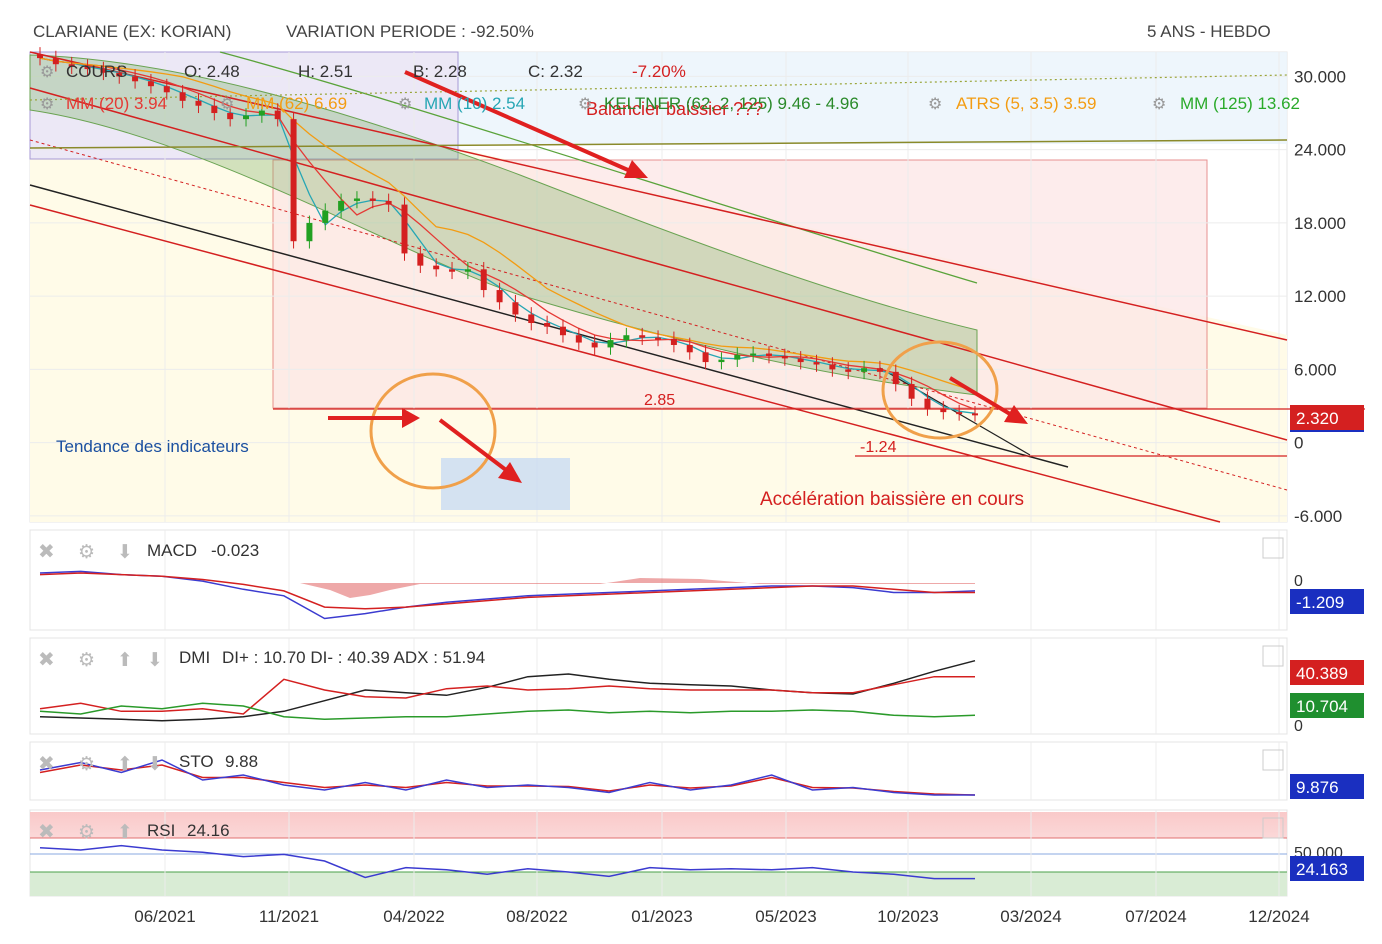  Describe the element at coordinates (1320, 76) in the screenshot. I see `y-tick-label: 30.000` at that location.